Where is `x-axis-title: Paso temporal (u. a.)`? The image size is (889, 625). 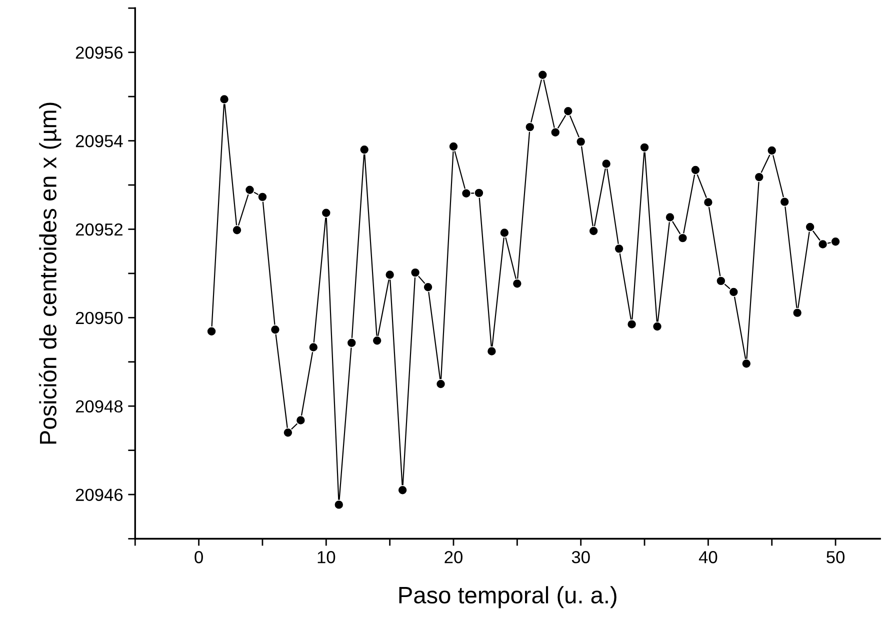 x-axis-title: Paso temporal (u. a.) is located at coordinates (507, 597).